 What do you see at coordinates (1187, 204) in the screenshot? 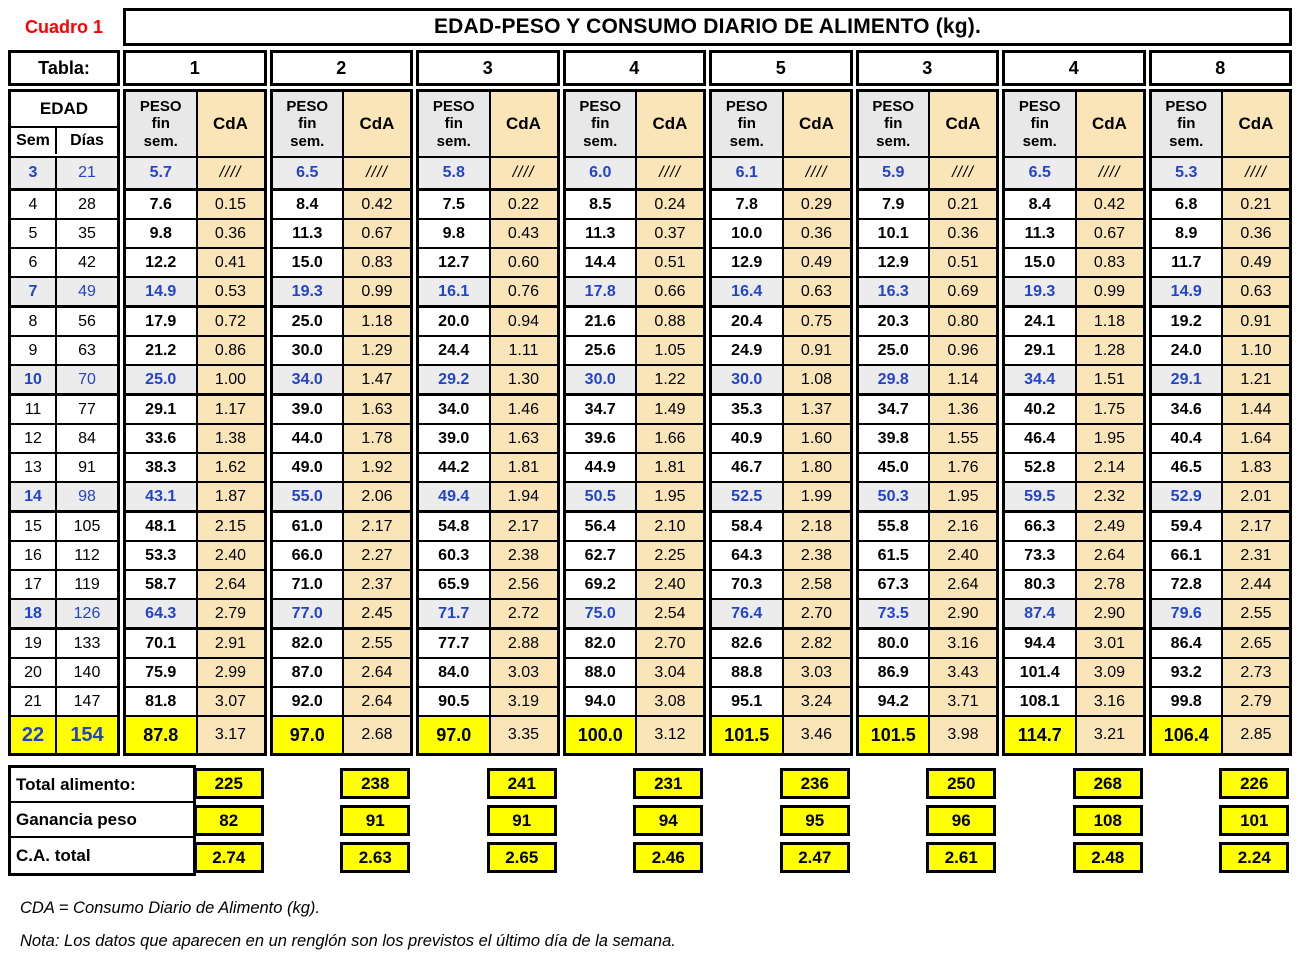
I see `peso-value: 6.8` at bounding box center [1187, 204].